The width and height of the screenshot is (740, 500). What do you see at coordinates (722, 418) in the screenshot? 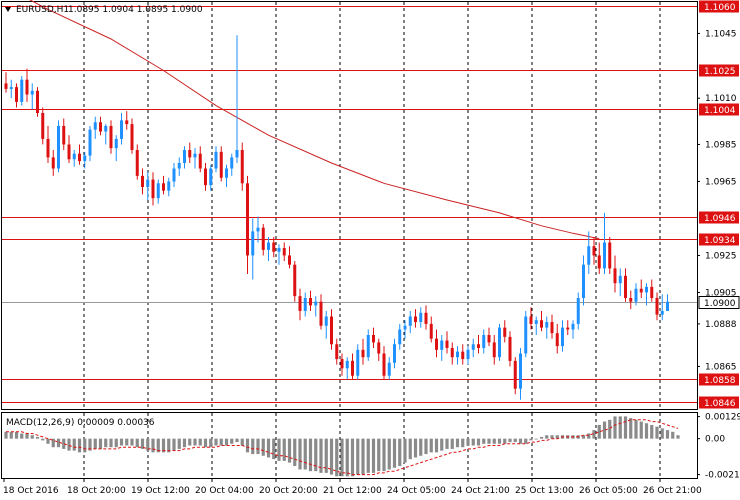
I see `macd-tick-label: 0.00129` at bounding box center [722, 418].